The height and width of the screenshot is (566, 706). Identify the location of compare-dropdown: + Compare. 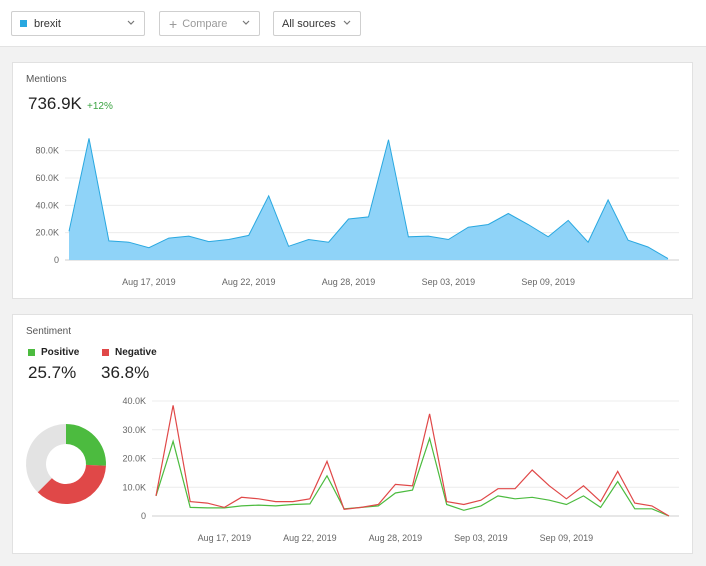
(209, 23).